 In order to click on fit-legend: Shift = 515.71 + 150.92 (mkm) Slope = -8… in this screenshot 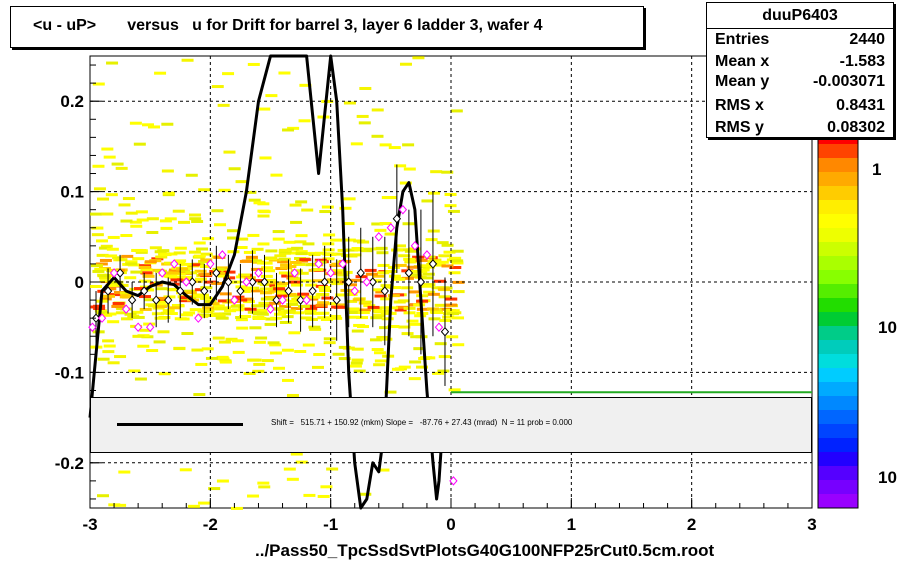, I will do `click(451, 425)`.